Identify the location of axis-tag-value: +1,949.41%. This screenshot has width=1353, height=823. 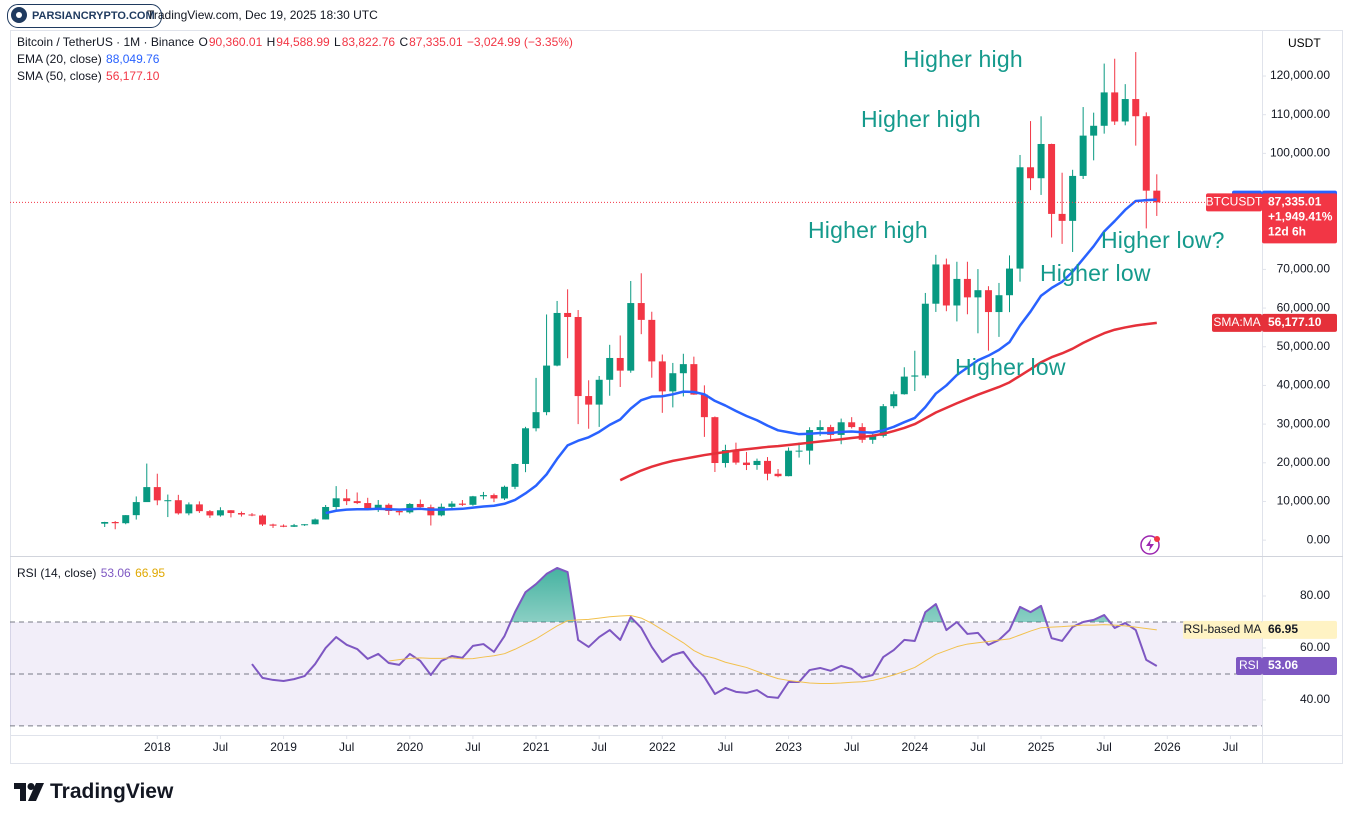
(1300, 217).